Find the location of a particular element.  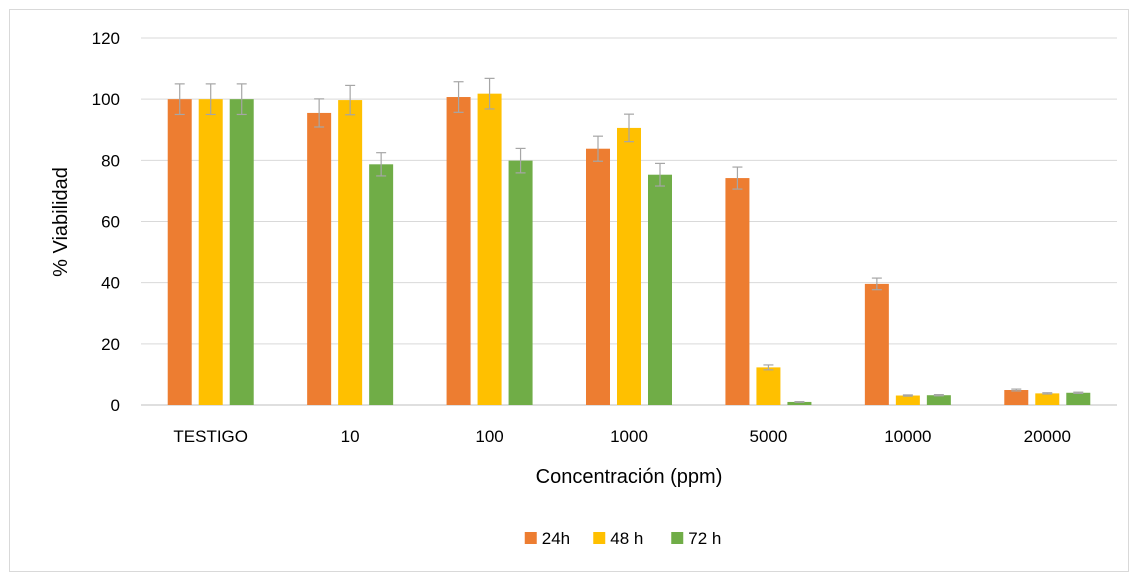

legend-label: 72 h is located at coordinates (704, 538).